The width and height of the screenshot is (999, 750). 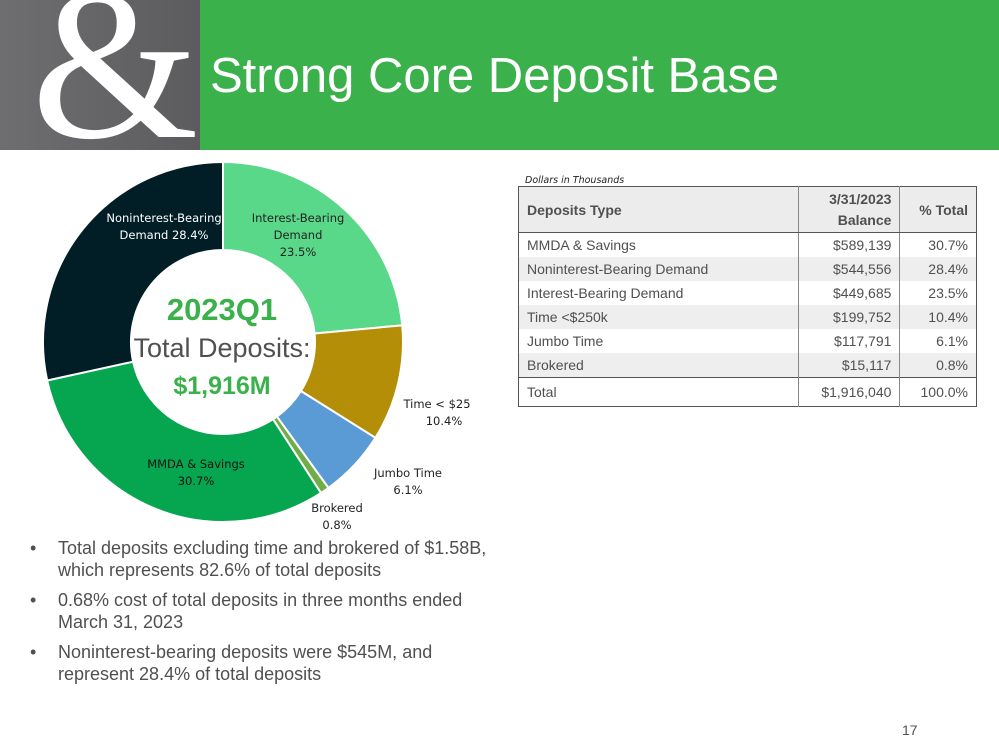 What do you see at coordinates (407, 481) in the screenshot?
I see `slice-label-jumbo-time: Jumbo Time 6.1%` at bounding box center [407, 481].